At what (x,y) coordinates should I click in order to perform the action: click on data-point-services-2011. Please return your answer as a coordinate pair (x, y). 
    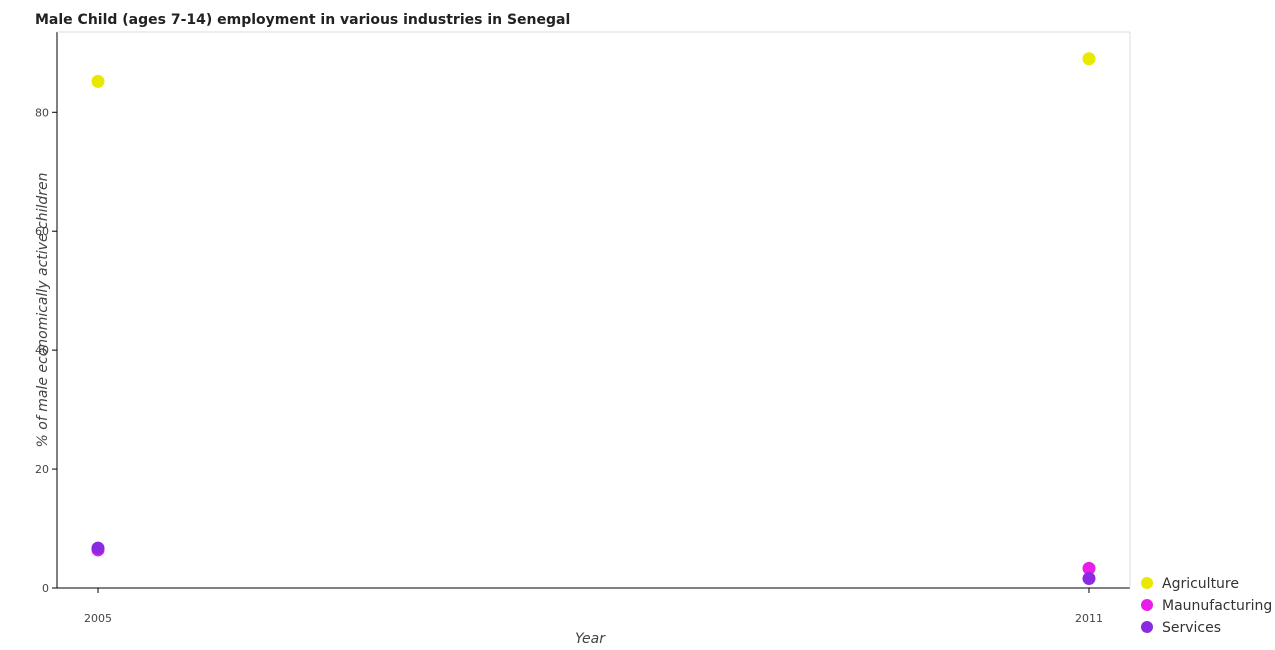
    Looking at the image, I should click on (1089, 578).